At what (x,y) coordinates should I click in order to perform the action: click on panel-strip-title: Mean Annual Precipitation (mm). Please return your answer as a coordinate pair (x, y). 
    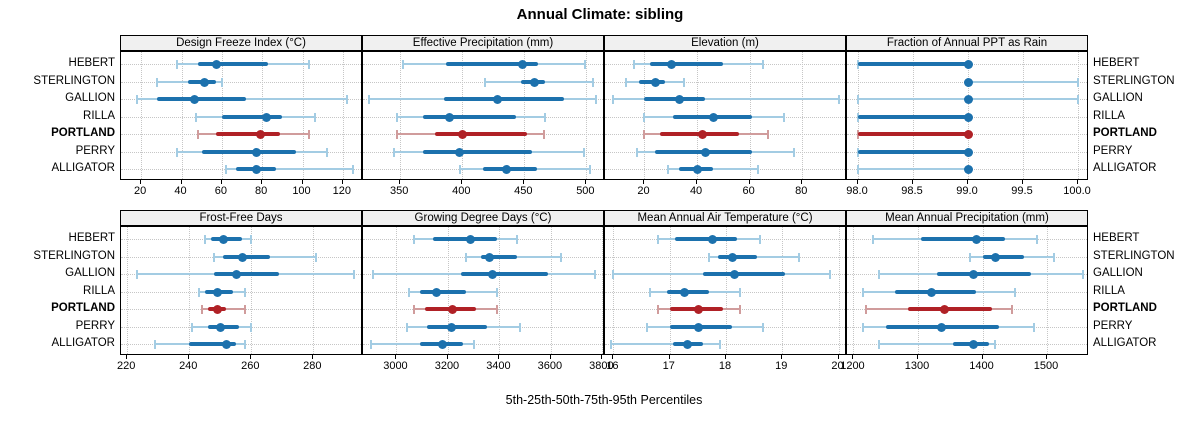
    Looking at the image, I should click on (967, 218).